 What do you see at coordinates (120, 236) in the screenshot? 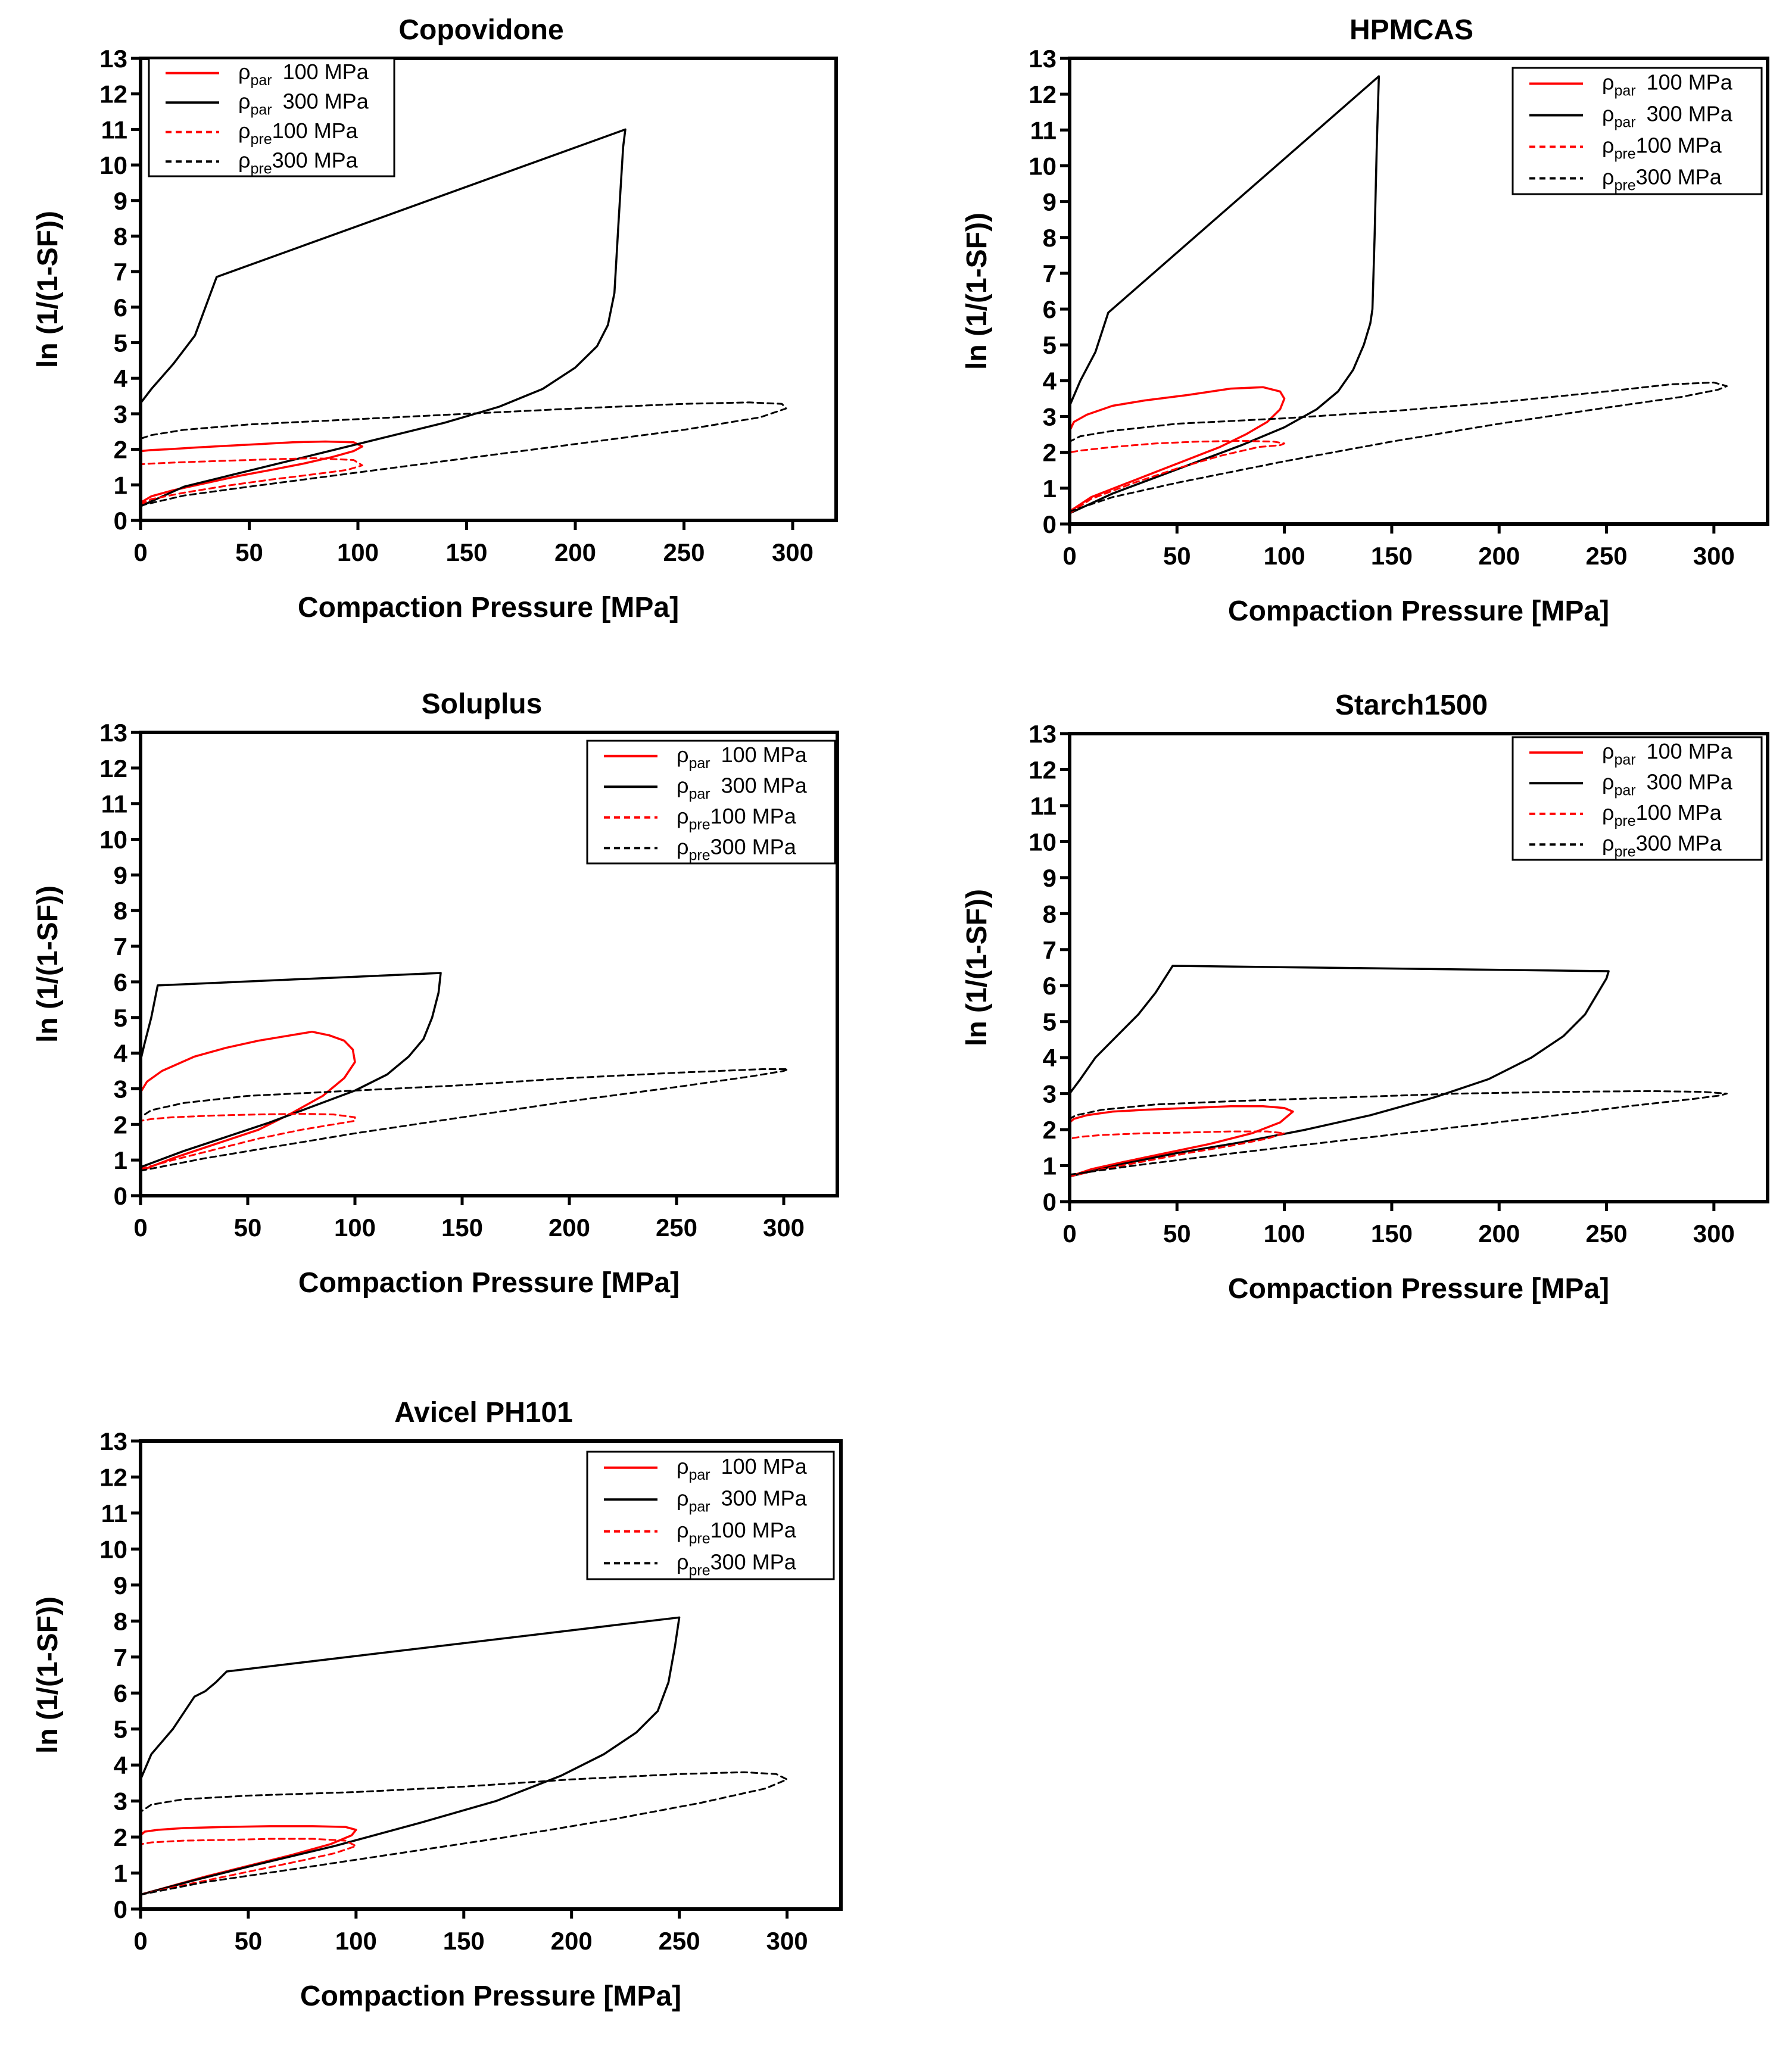
I see `copovidone-ytick-label: 8` at bounding box center [120, 236].